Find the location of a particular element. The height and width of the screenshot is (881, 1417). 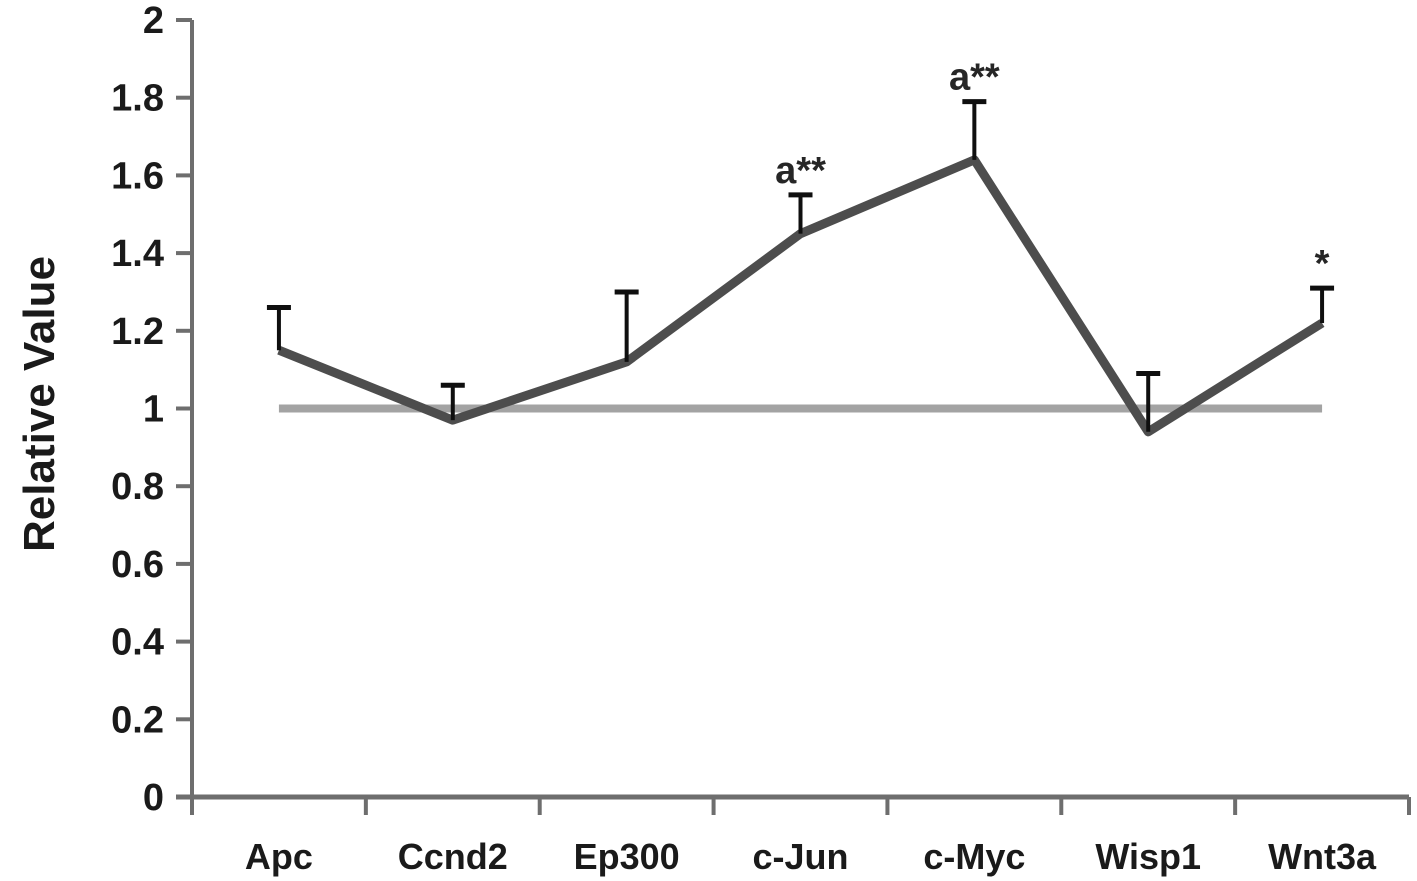

x-axis-category-label: Ep300 is located at coordinates (627, 856).